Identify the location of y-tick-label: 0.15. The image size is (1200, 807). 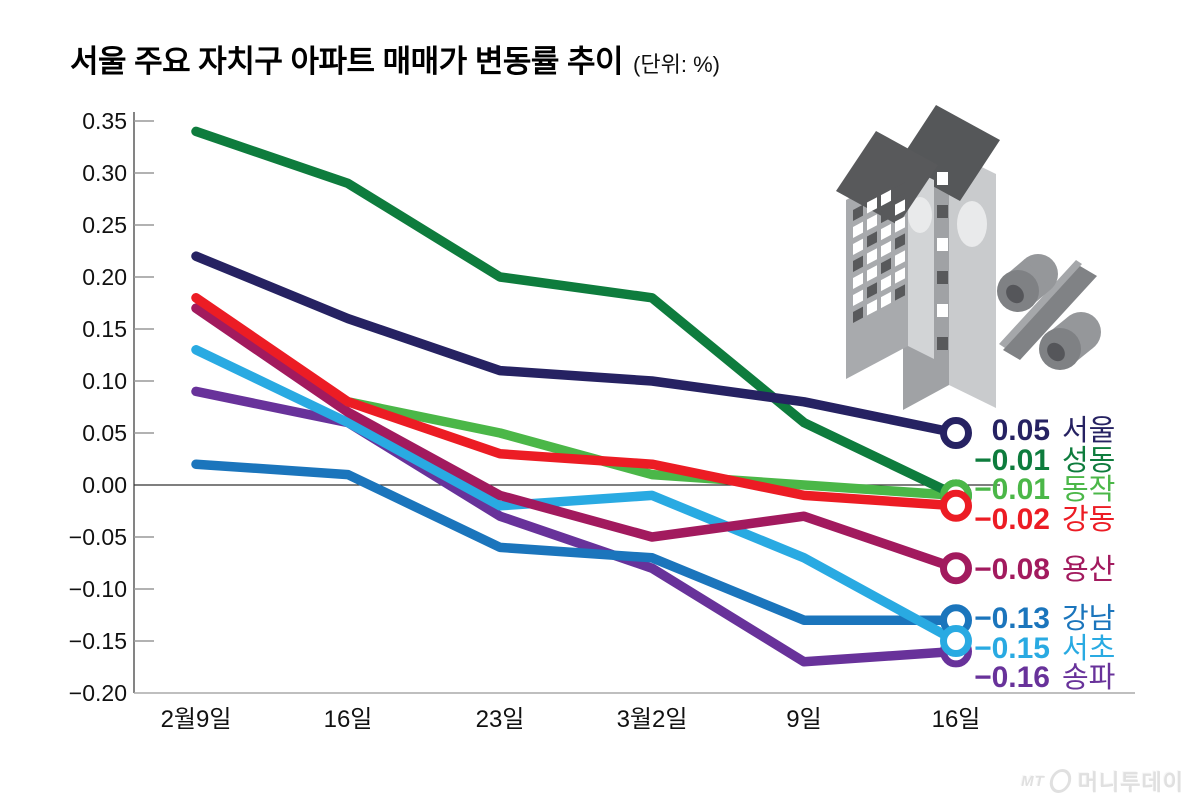
(104, 329).